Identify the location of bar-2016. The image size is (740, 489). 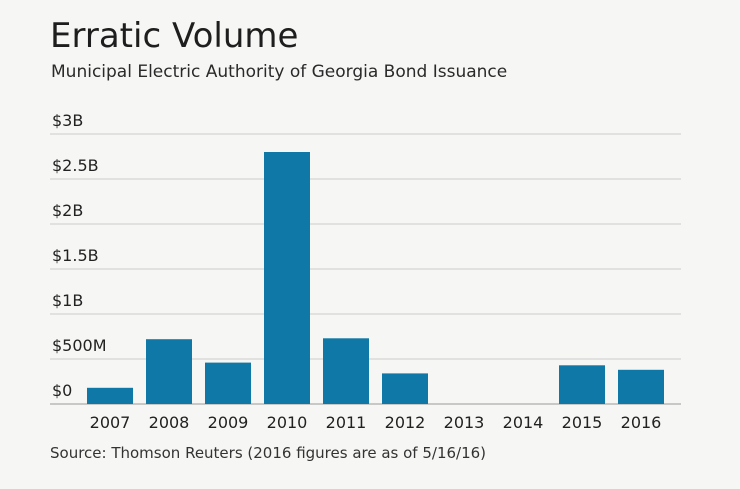
(641, 386).